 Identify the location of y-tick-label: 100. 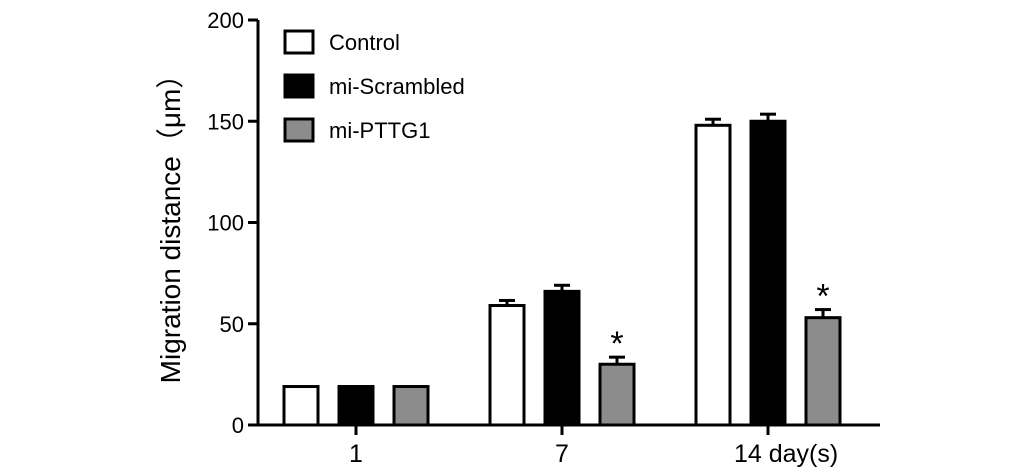
(225, 223).